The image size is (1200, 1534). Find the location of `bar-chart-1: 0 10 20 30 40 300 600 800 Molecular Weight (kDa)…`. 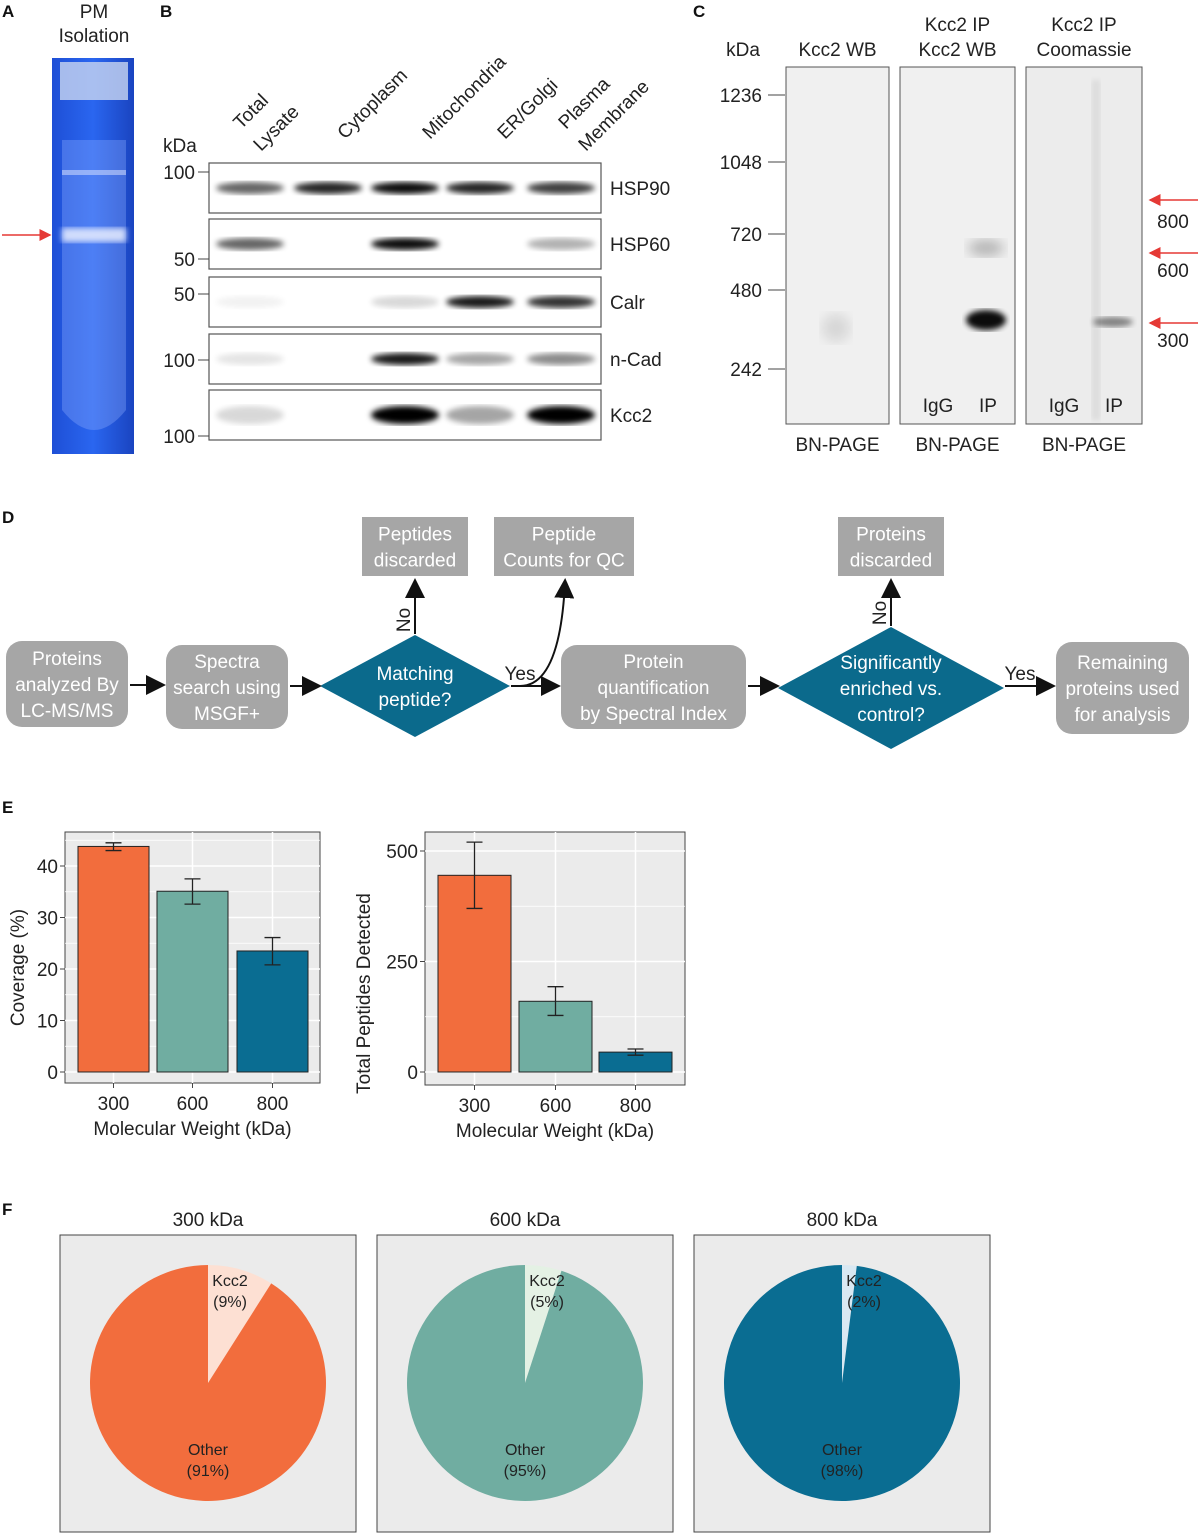

bar-chart-1: 0 10 20 30 40 300 600 800 Molecular Weight (kDa)… is located at coordinates (164, 985).